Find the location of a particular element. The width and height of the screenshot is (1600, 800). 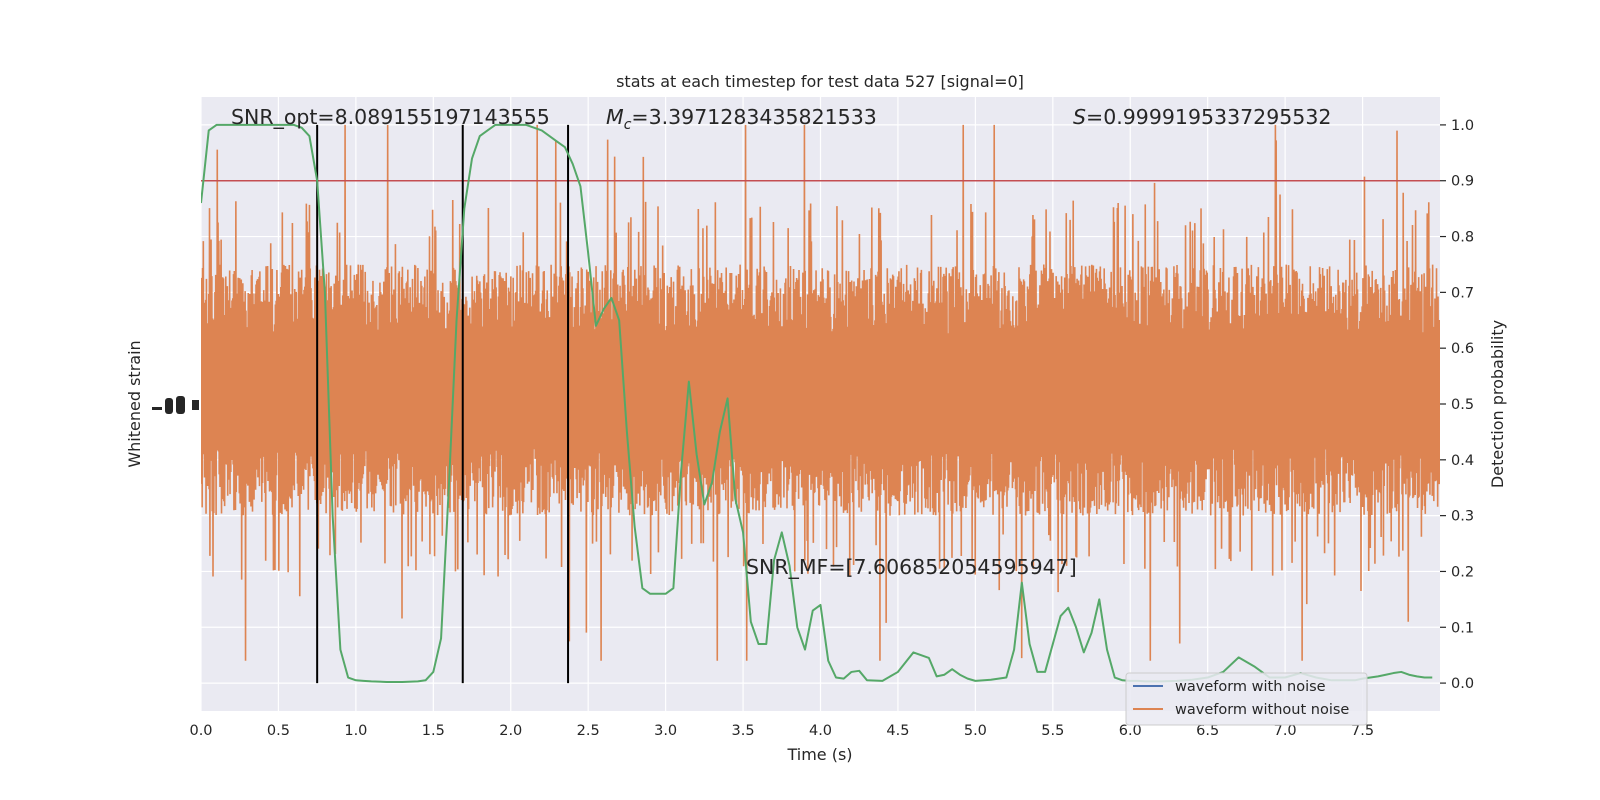

x-tick-label: 0.0 is located at coordinates (200, 731).